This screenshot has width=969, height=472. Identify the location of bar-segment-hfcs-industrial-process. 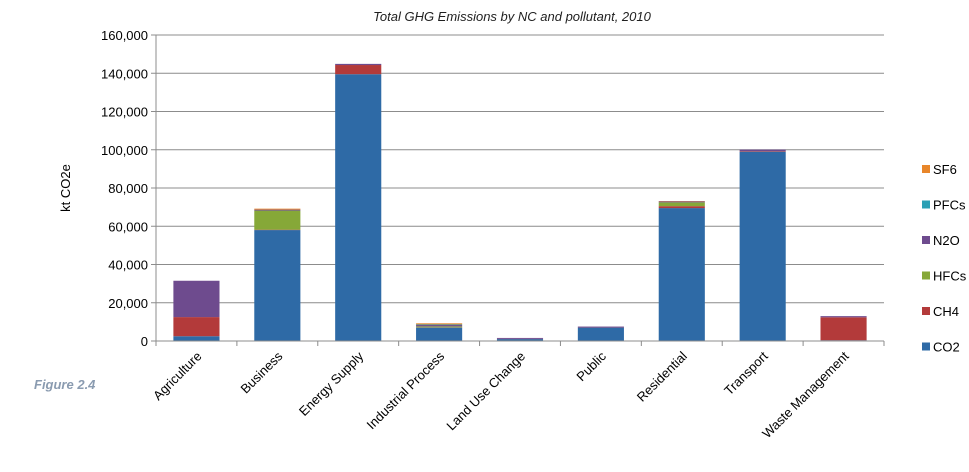
(439, 327).